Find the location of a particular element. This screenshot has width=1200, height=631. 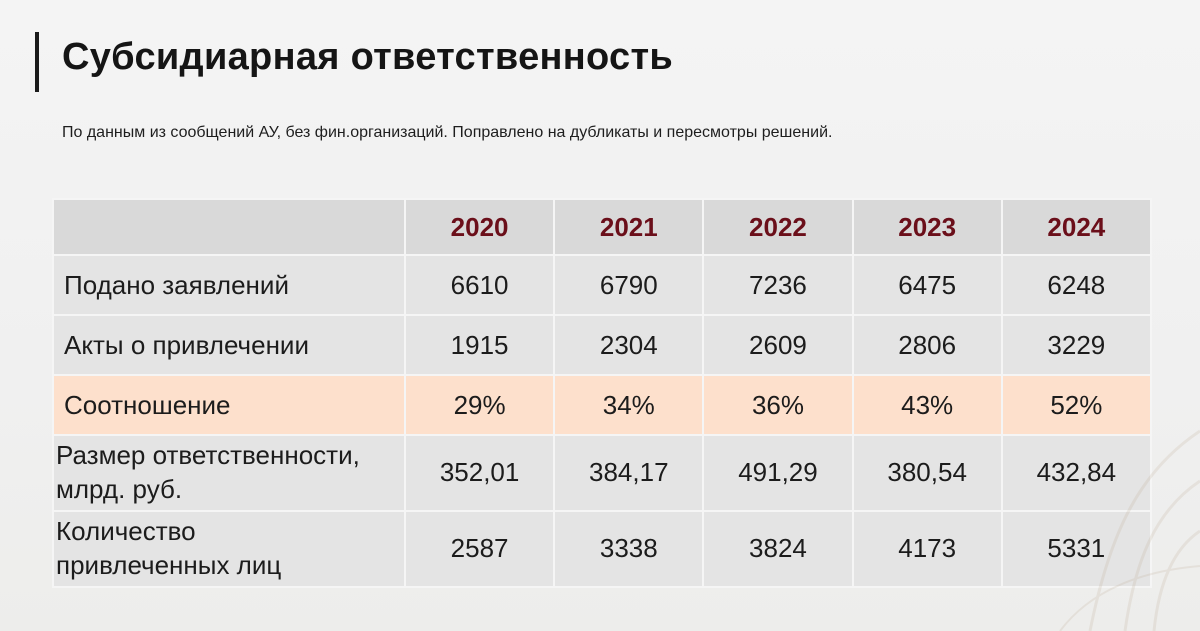

table-cell: 4173 is located at coordinates (927, 549).